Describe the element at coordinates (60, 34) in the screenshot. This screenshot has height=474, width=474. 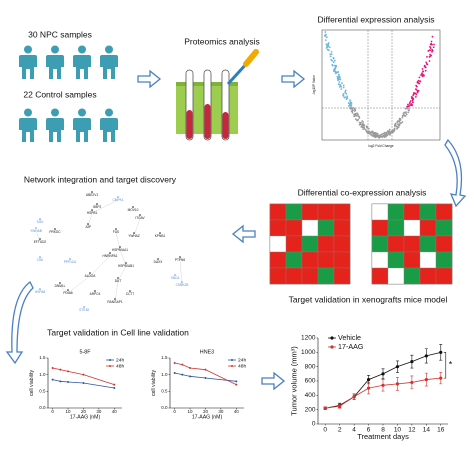
I see `label: 30 NPC samples` at that location.